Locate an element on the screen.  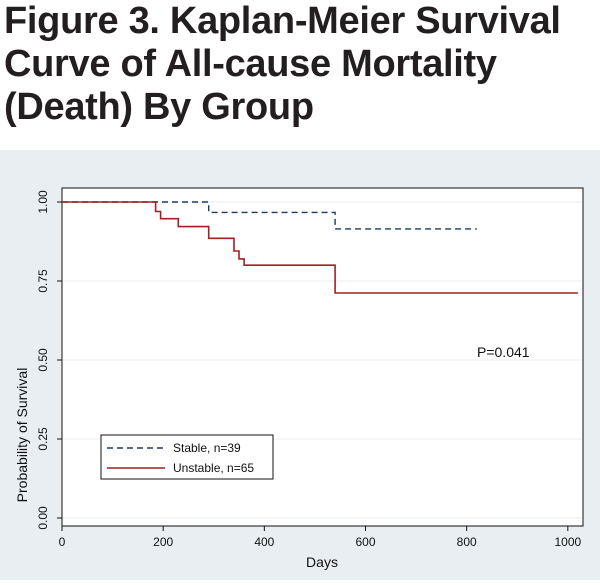
x-axis: 0 200 400 600 800 1000 is located at coordinates (320, 537).